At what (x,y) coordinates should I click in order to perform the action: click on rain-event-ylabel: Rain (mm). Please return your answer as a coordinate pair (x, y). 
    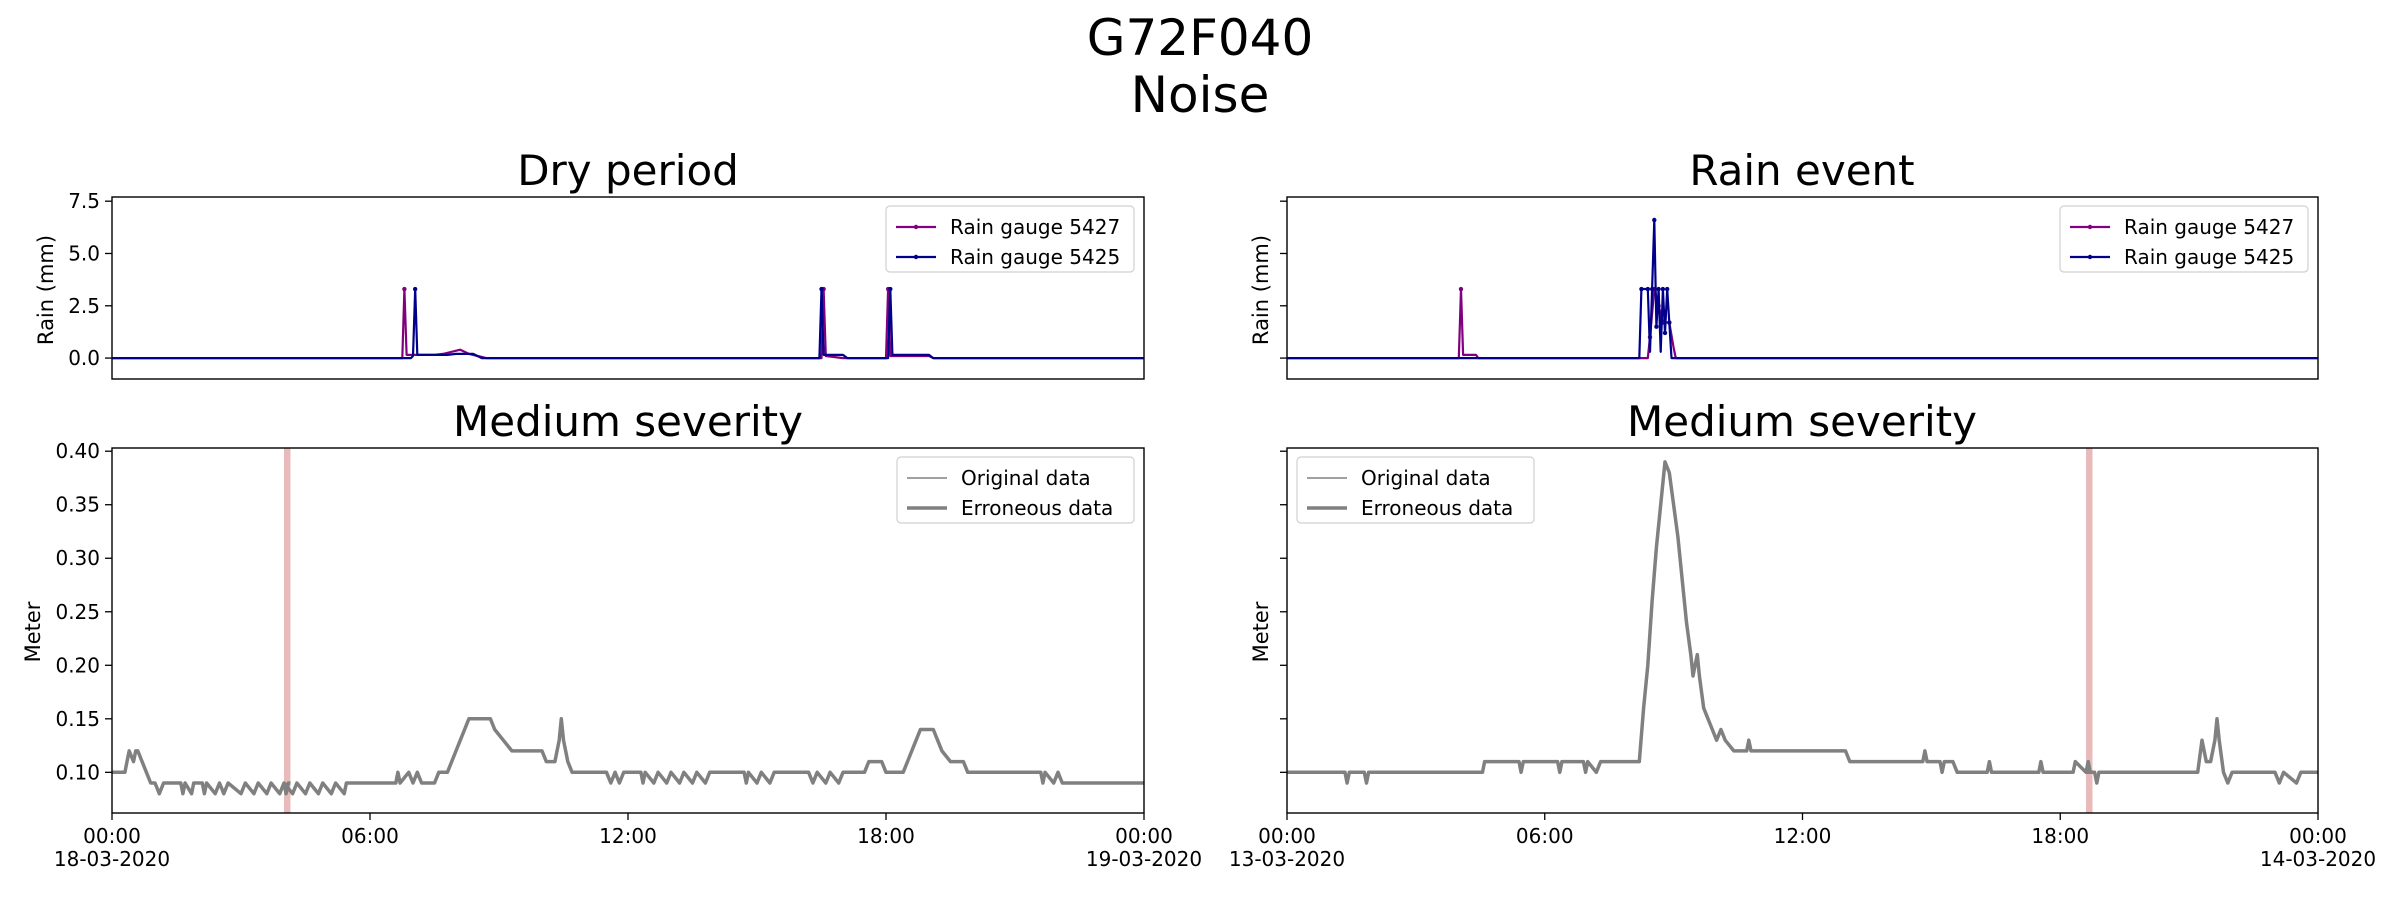
    Looking at the image, I should click on (1261, 290).